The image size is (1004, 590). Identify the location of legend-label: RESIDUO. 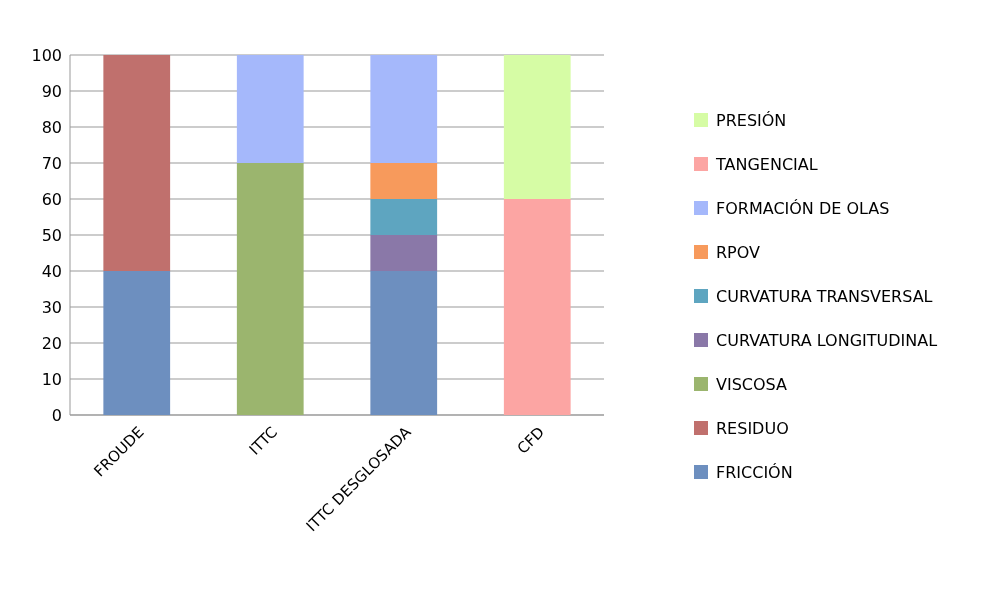
(752, 428).